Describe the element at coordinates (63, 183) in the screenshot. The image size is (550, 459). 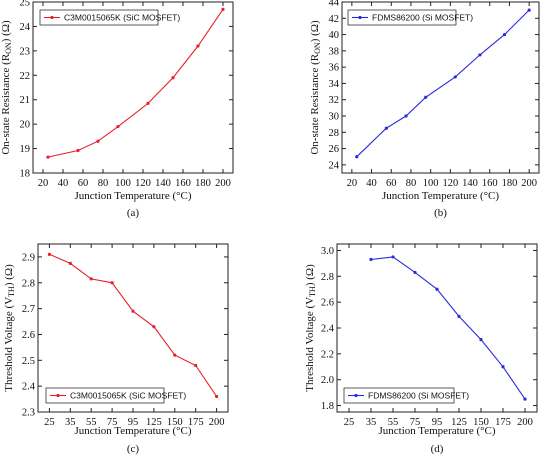
I see `x-tick-label: 40` at that location.